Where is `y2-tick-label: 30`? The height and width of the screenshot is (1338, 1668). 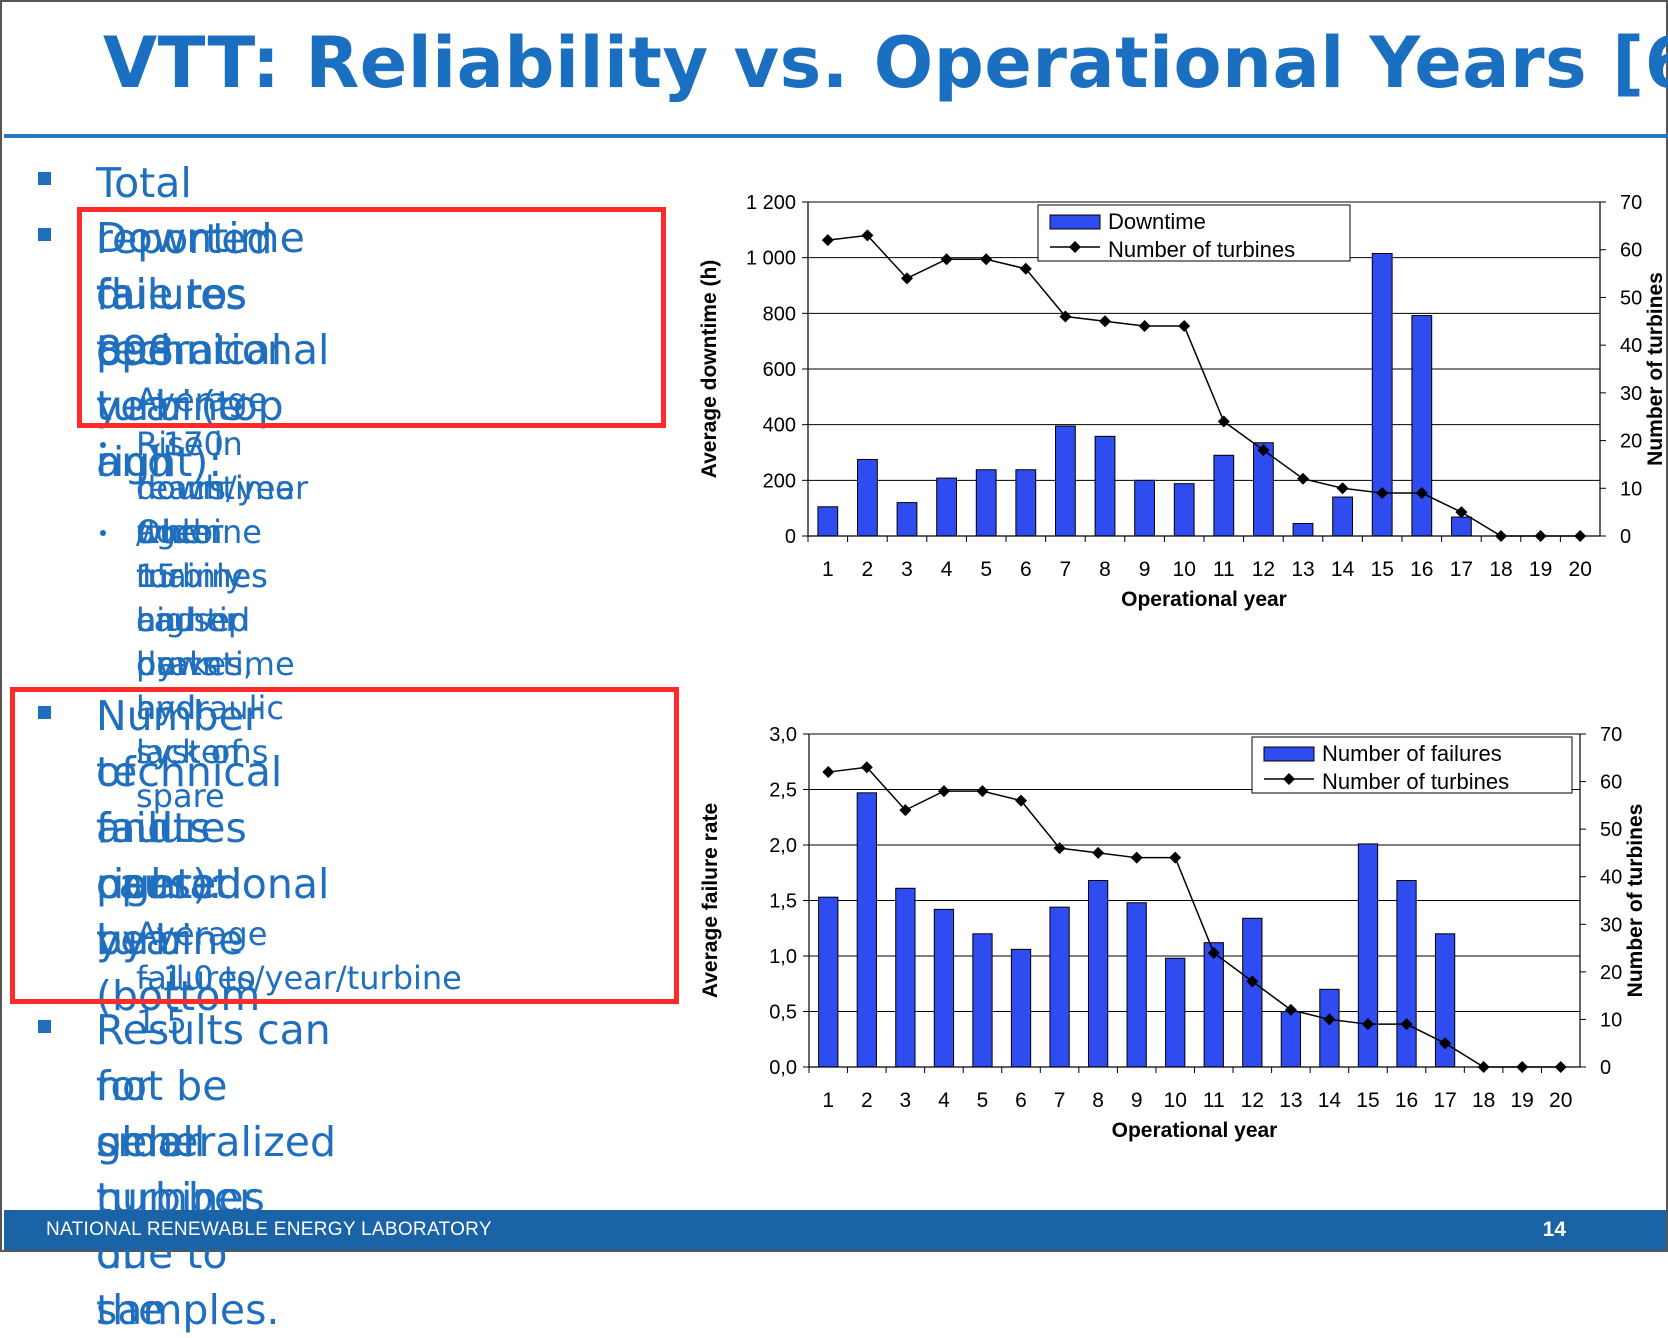 y2-tick-label: 30 is located at coordinates (1611, 925).